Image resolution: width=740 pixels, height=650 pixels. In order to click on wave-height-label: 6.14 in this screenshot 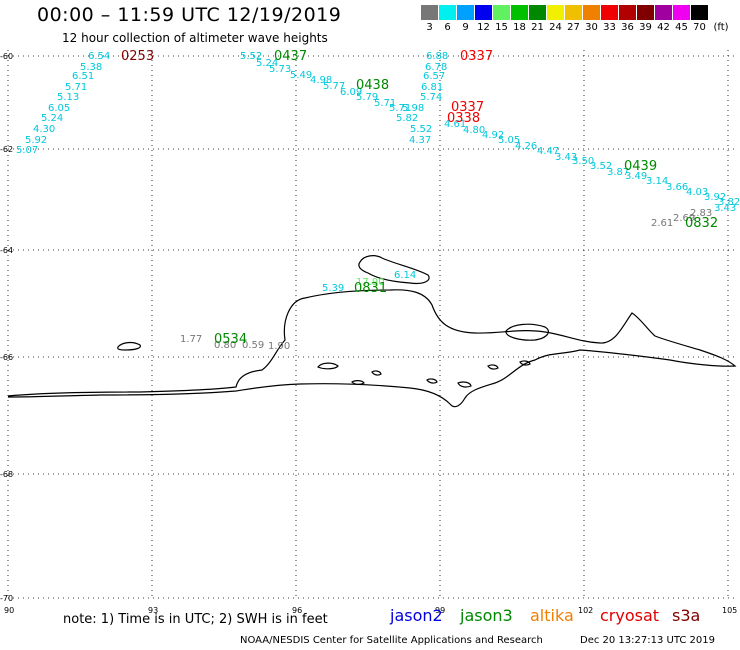, I will do `click(405, 275)`.